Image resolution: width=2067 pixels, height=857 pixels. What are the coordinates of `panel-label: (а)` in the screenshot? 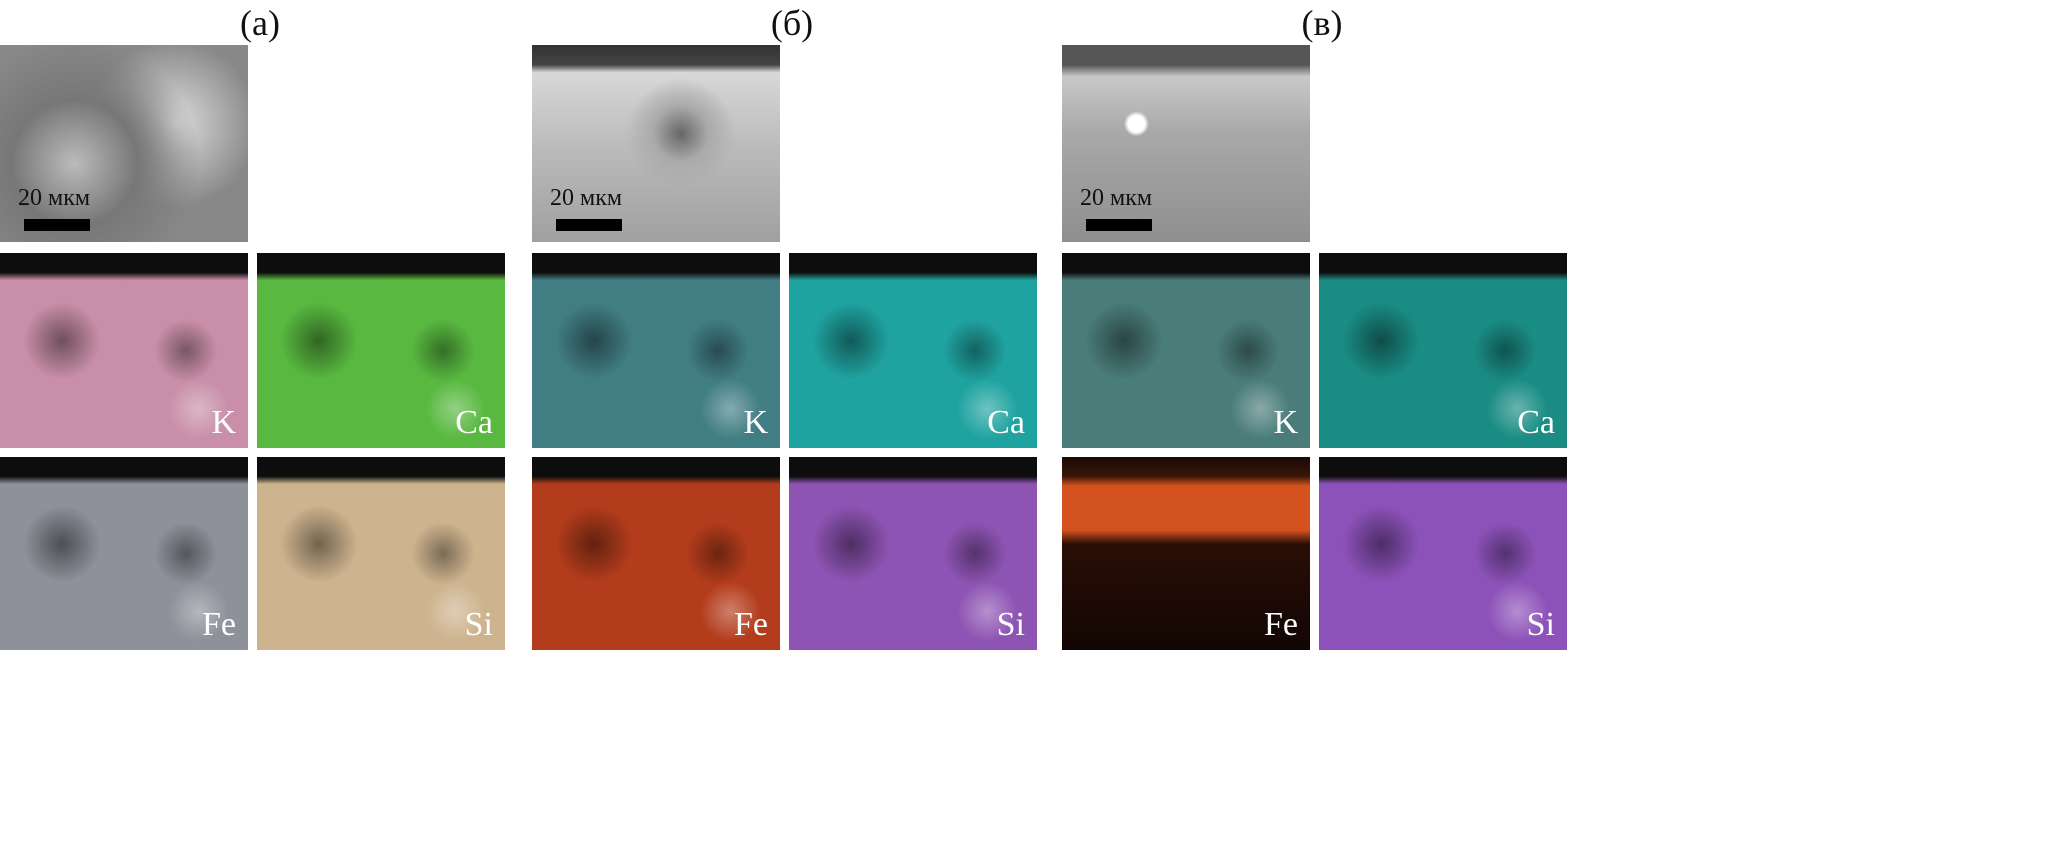 It's located at (260, 23).